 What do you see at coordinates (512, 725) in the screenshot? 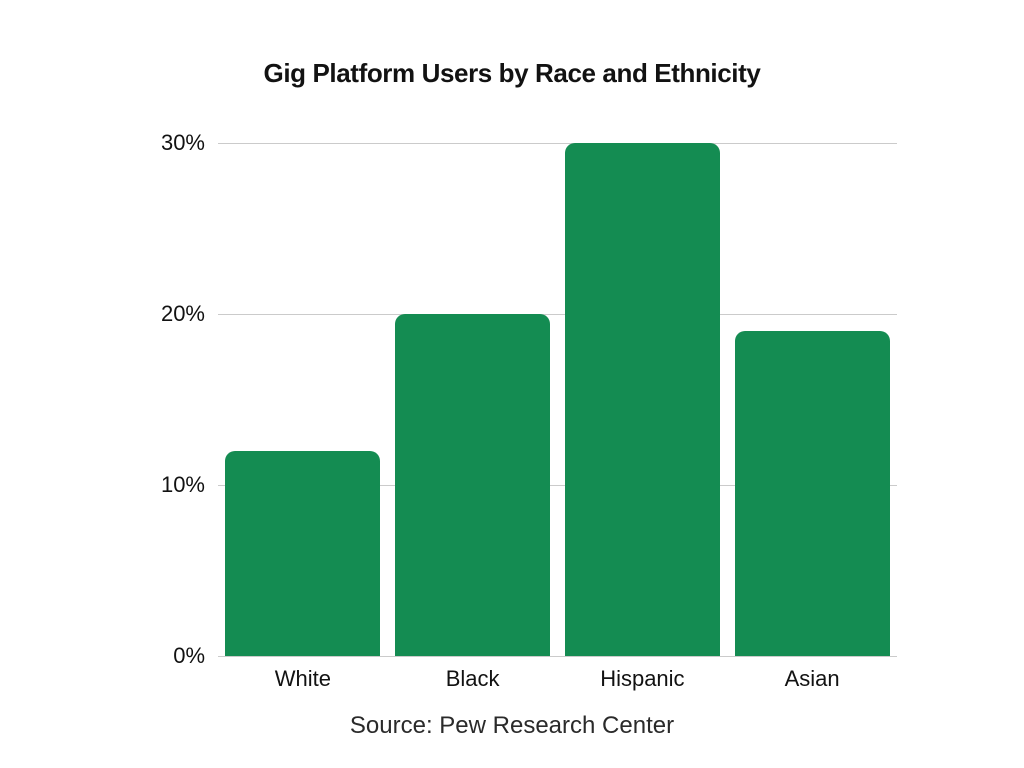
I see `source-caption: Source: Pew Research Center` at bounding box center [512, 725].